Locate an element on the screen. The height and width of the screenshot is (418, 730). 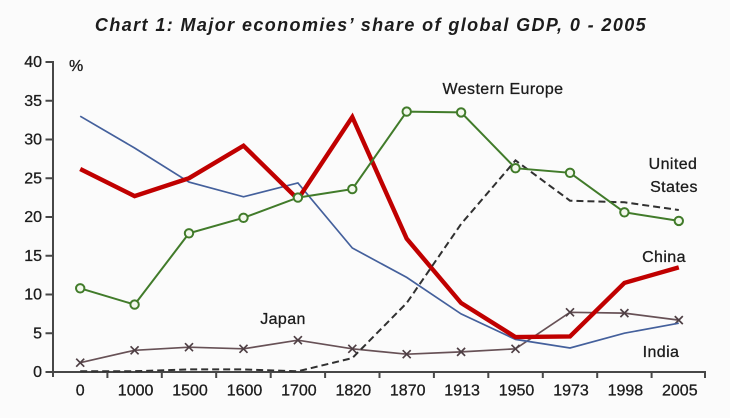
svg-text: 15 is located at coordinates (33, 256).